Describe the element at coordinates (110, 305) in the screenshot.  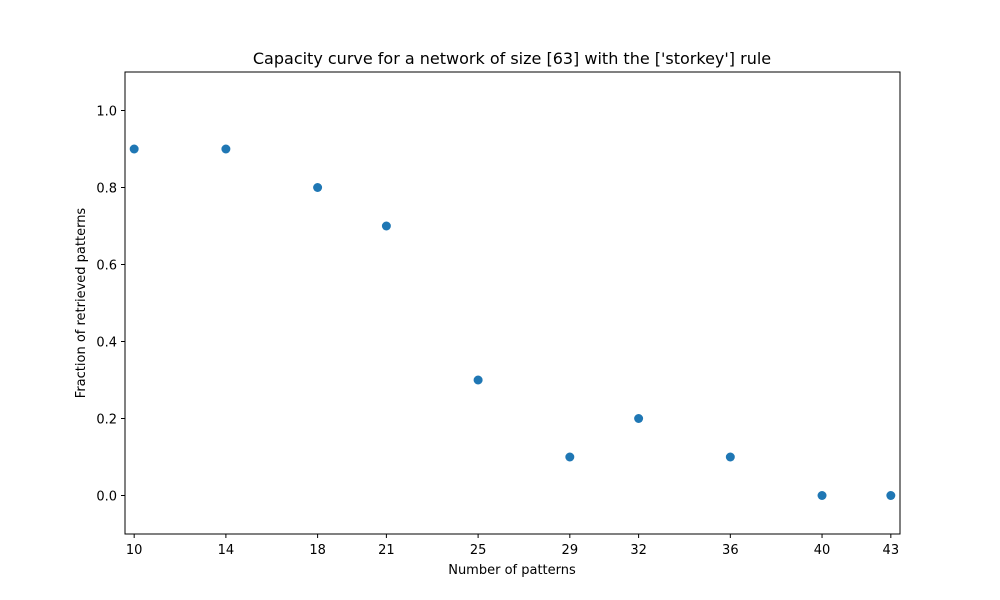
I see `y-axis-ticks: 0.0 0.2 0.4 0.6 0.8 1.0` at that location.